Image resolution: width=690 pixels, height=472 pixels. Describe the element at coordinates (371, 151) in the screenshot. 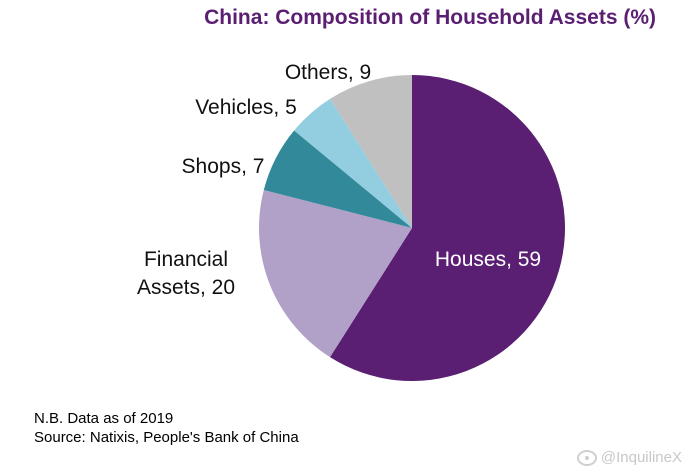

I see `pie-slice-others` at that location.